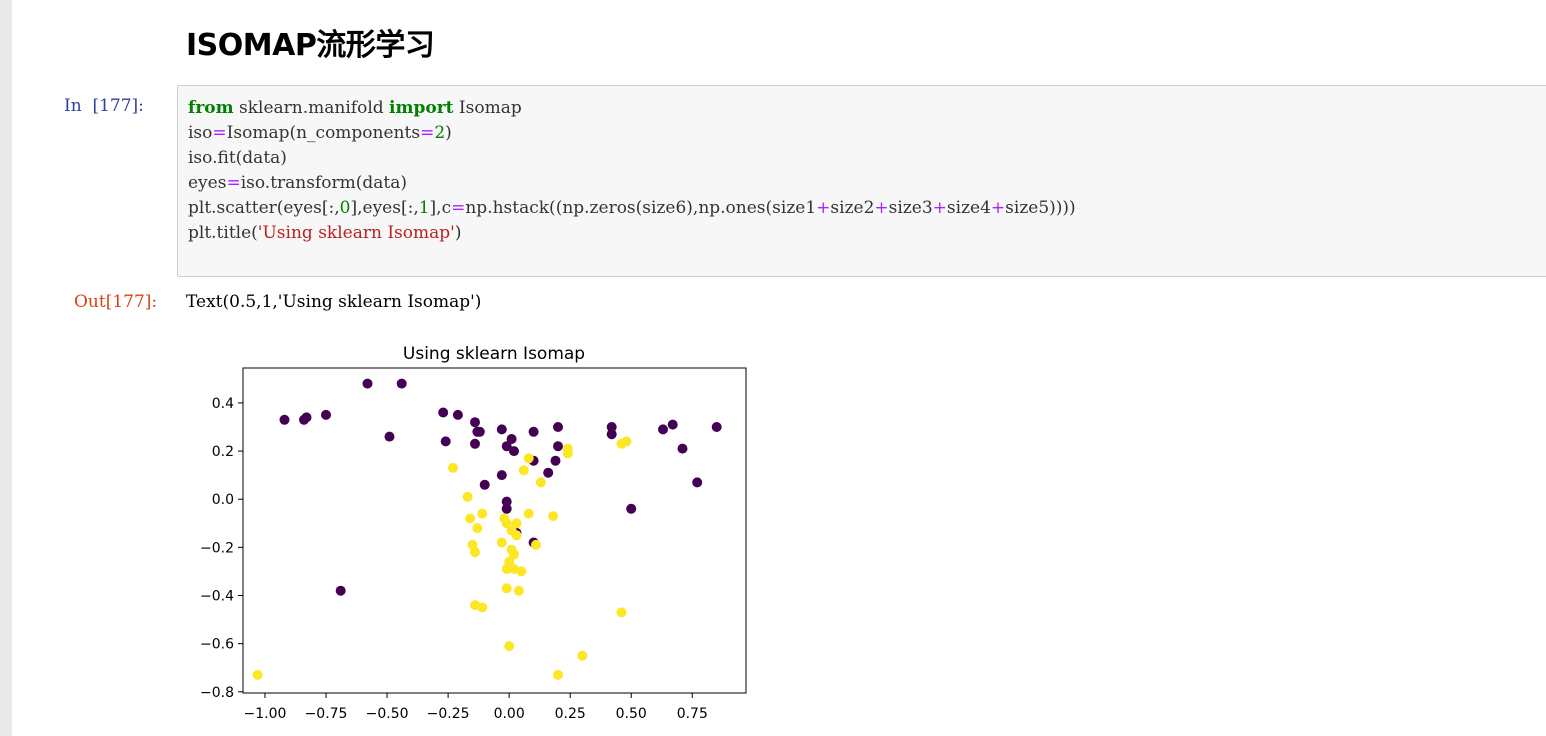  What do you see at coordinates (116, 302) in the screenshot?
I see `output-prompt: Out[177]:` at bounding box center [116, 302].